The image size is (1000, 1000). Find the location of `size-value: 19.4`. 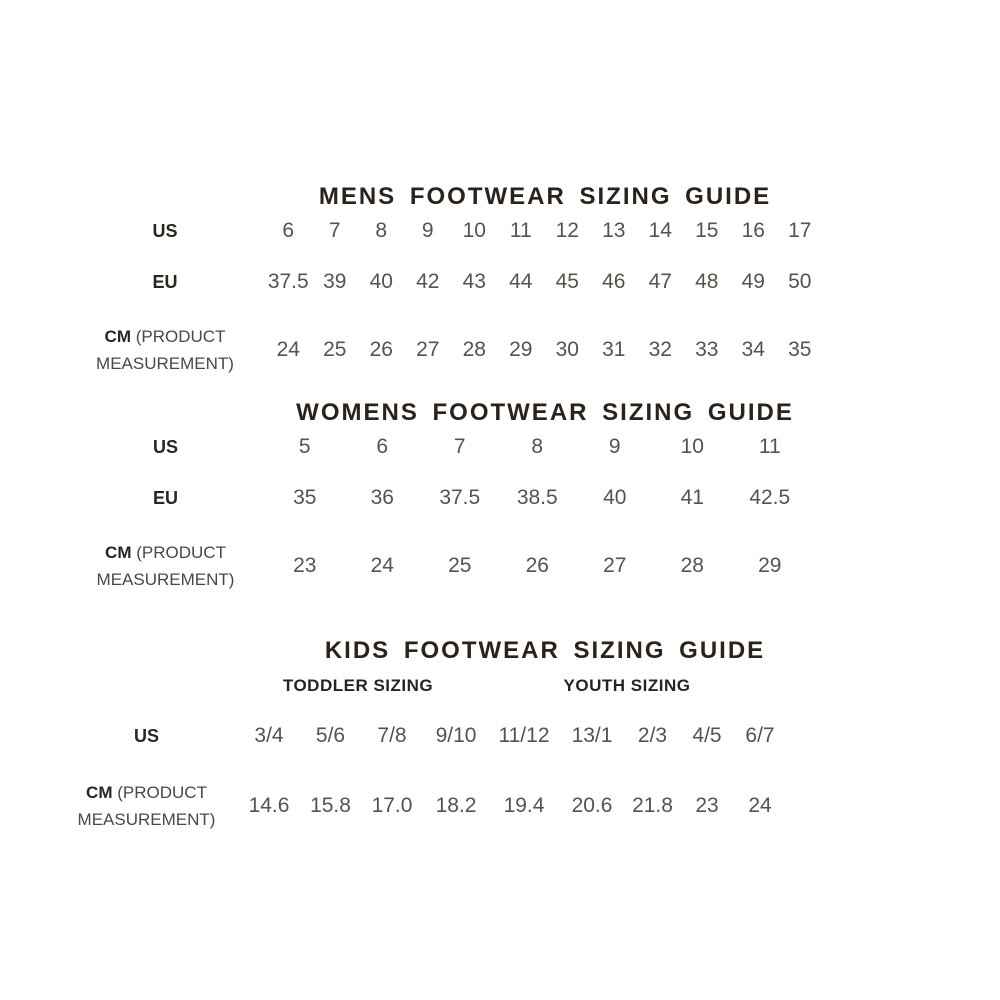

size-value: 19.4 is located at coordinates (524, 805).